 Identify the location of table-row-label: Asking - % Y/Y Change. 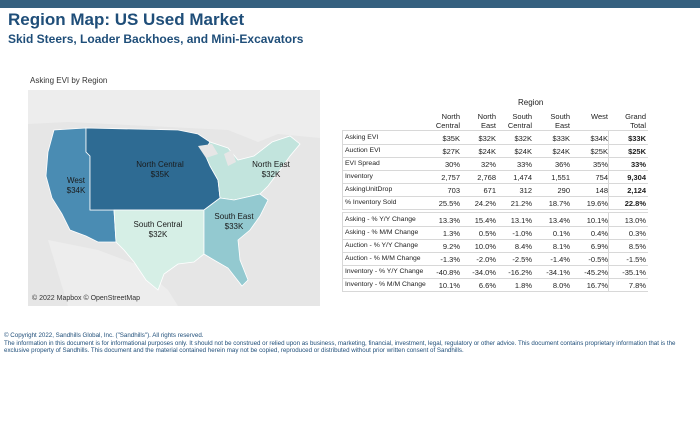
(380, 219).